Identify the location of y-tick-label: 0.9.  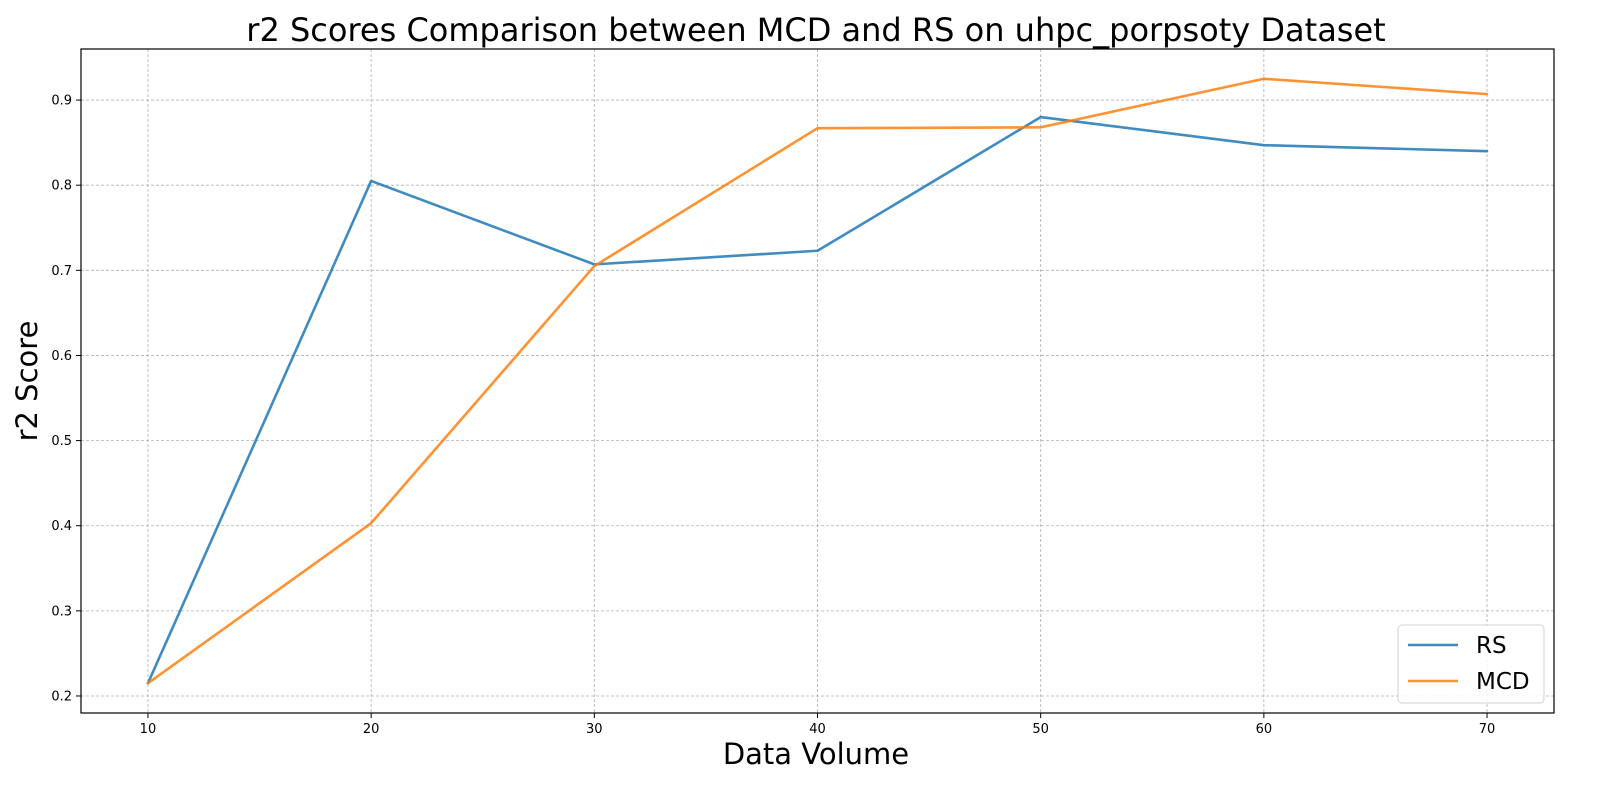
(61, 101).